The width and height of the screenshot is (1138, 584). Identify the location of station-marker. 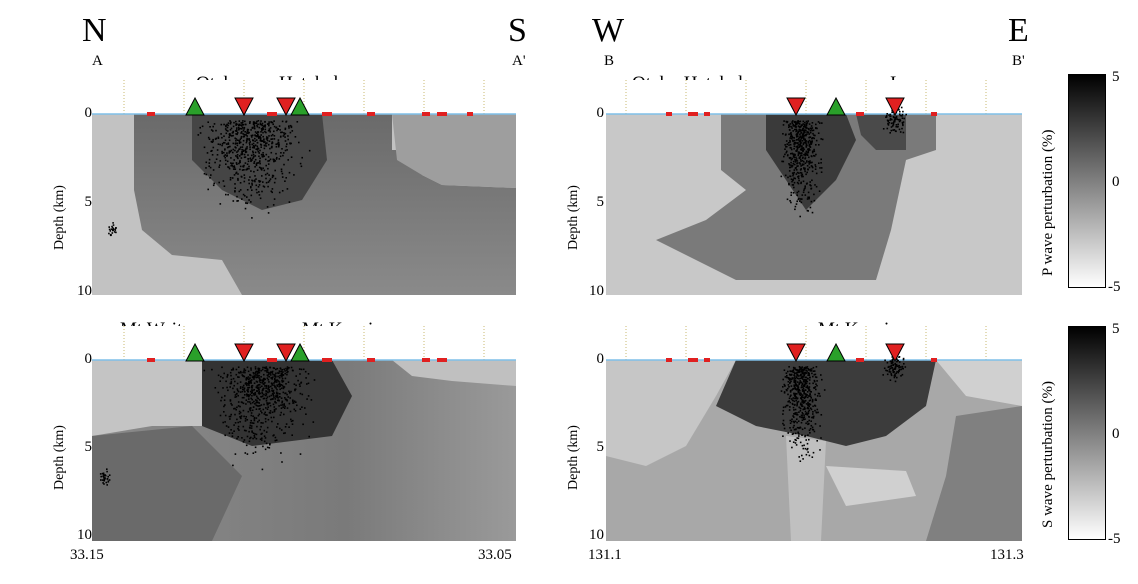
(371, 114).